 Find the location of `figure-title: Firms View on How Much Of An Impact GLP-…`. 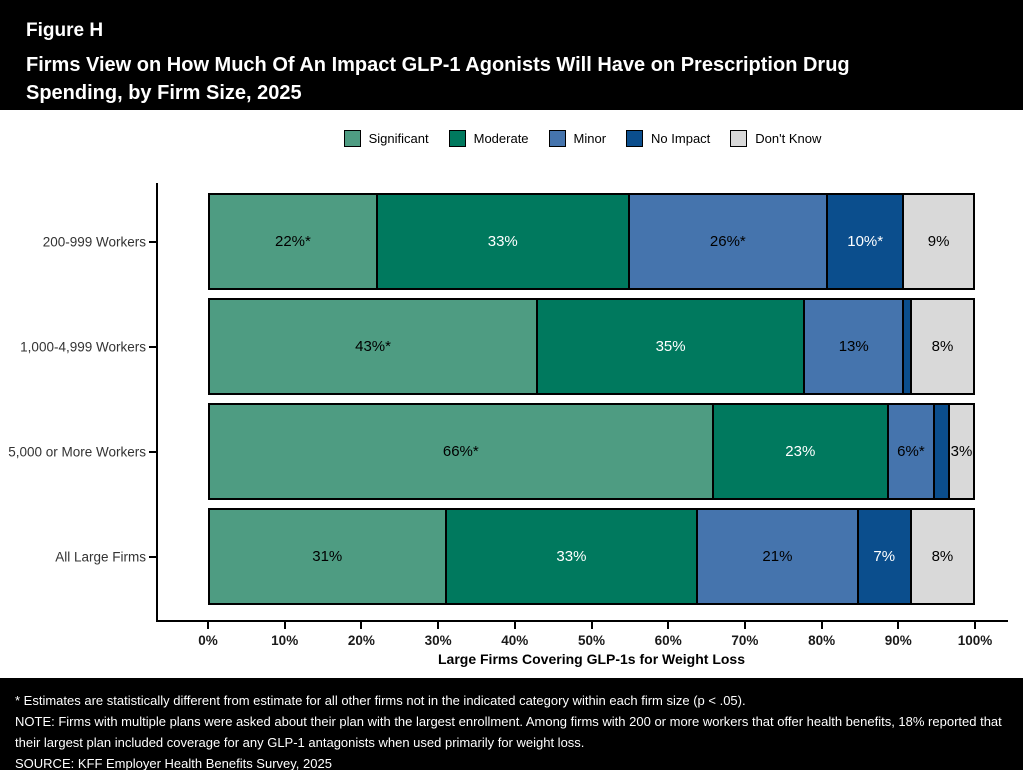

figure-title: Firms View on How Much Of An Impact GLP-… is located at coordinates (511, 79).